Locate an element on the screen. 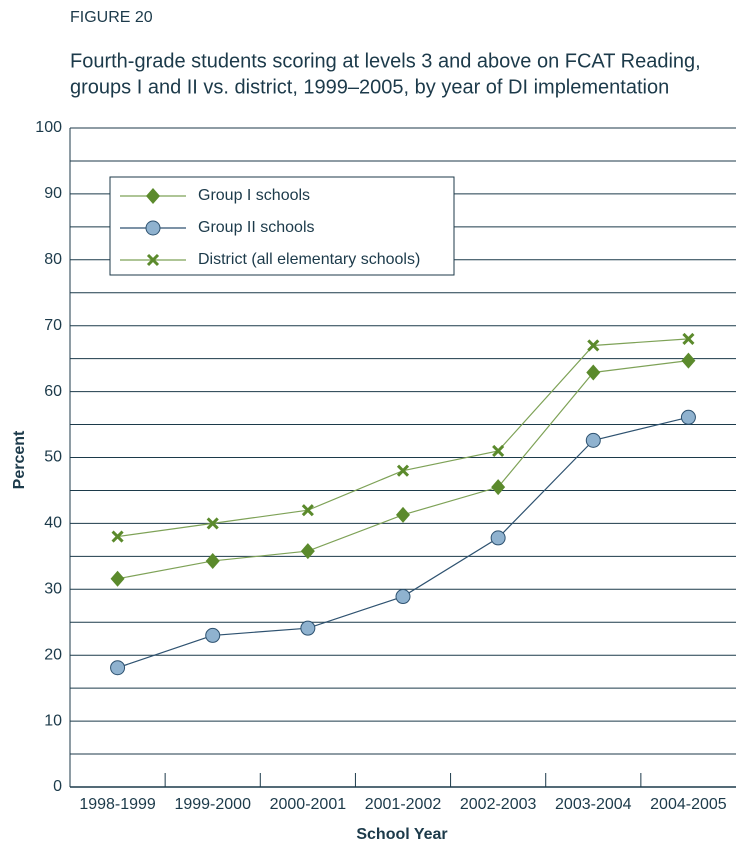 This screenshot has width=742, height=851. y-tick-label: 50 is located at coordinates (53, 457).